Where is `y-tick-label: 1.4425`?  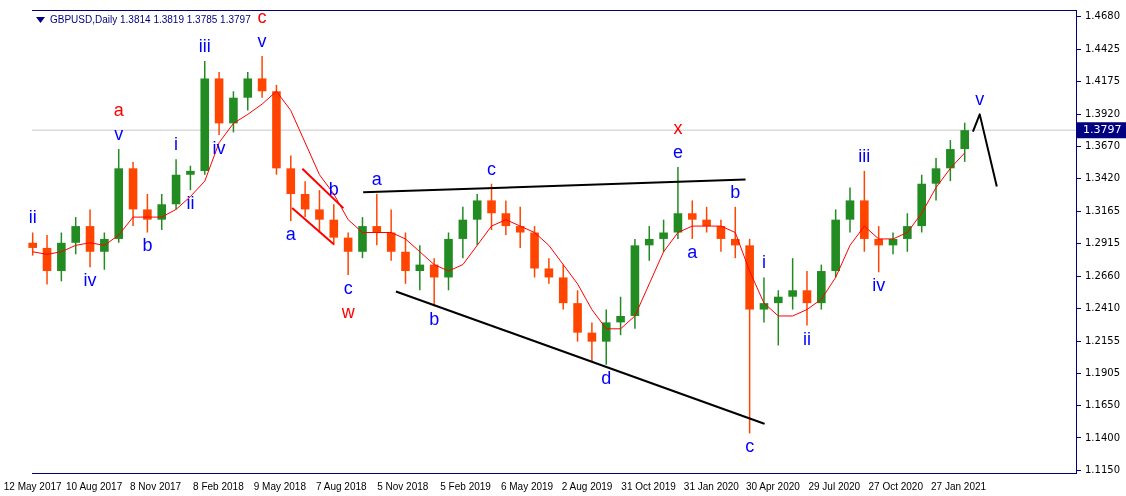
y-tick-label: 1.4425 is located at coordinates (1103, 49).